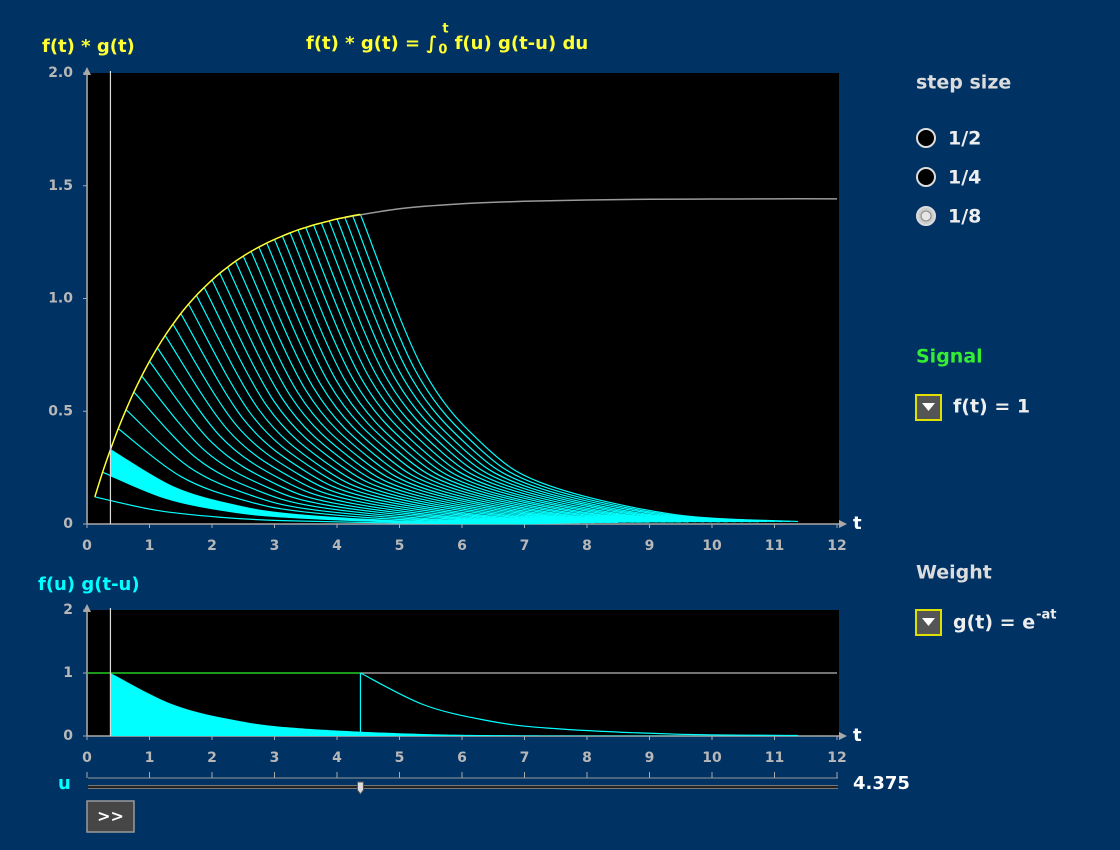 This screenshot has width=1120, height=850. I want to click on weight-dropdown: g(t) = e -at, so click(985, 622).